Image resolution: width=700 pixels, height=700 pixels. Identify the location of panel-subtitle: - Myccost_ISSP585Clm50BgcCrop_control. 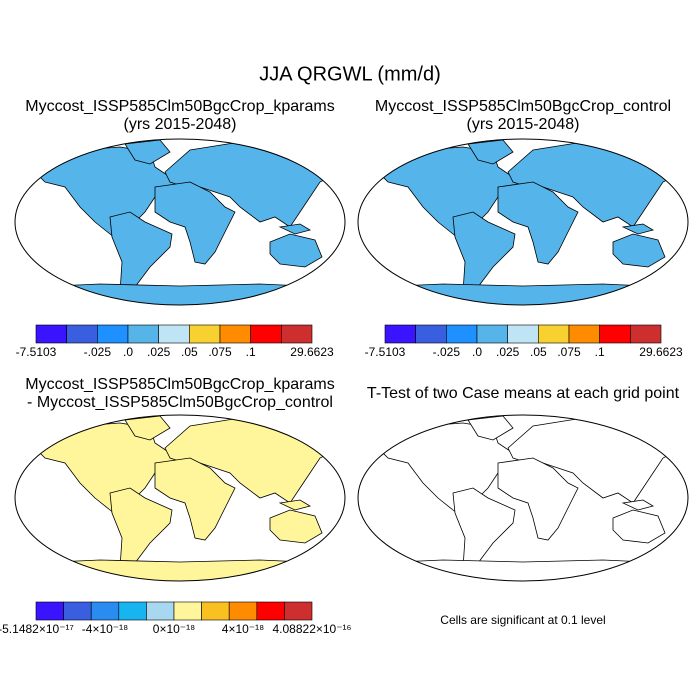
(180, 402).